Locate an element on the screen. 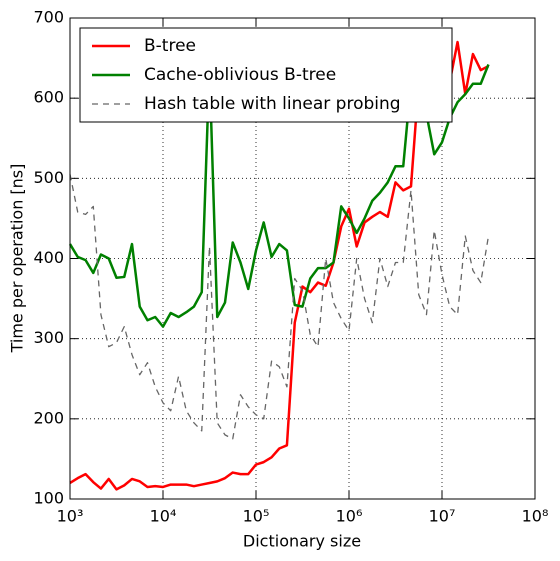 Image resolution: width=560 pixels, height=561 pixels. y-tick-label: 100 is located at coordinates (48, 498).